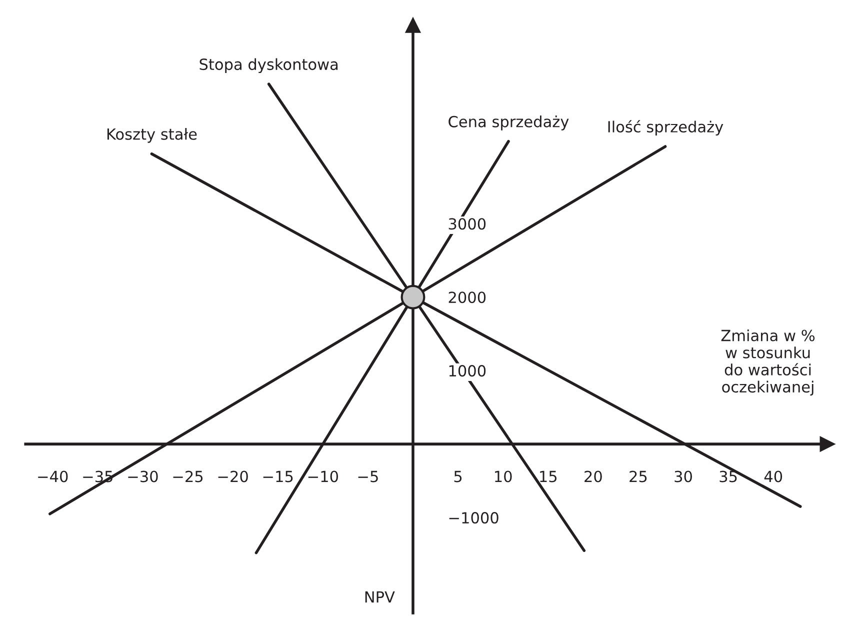  What do you see at coordinates (503, 476) in the screenshot?
I see `x-tick-label: 10` at bounding box center [503, 476].